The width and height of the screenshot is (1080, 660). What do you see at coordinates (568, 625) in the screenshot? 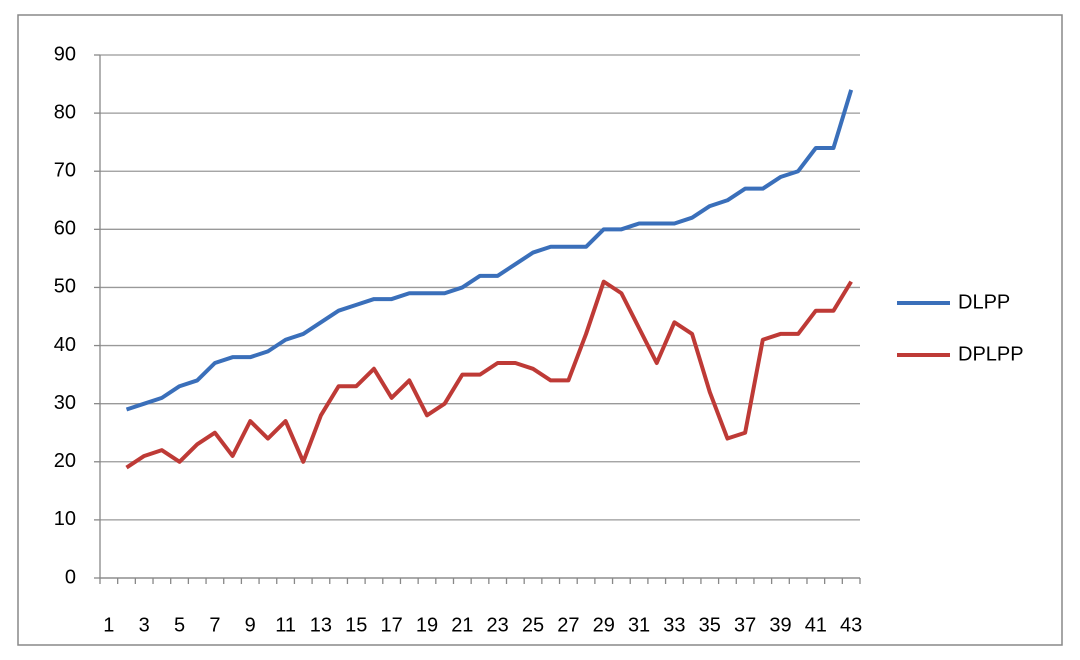
I see `x-tick-label: 27` at bounding box center [568, 625].